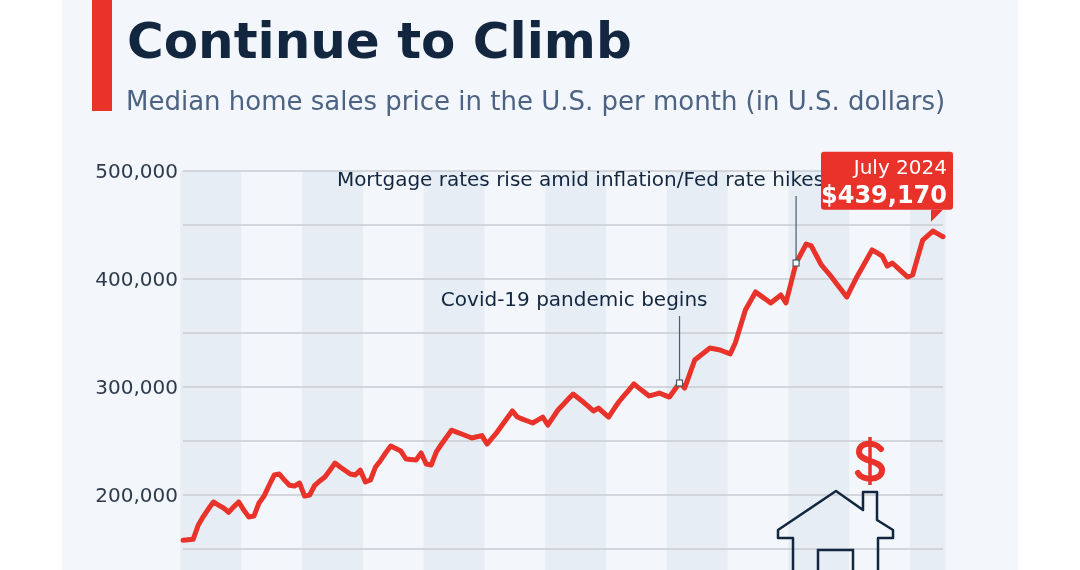 The height and width of the screenshot is (570, 1080). Describe the element at coordinates (136, 171) in the screenshot. I see `y-tick-label: 500,000` at that location.